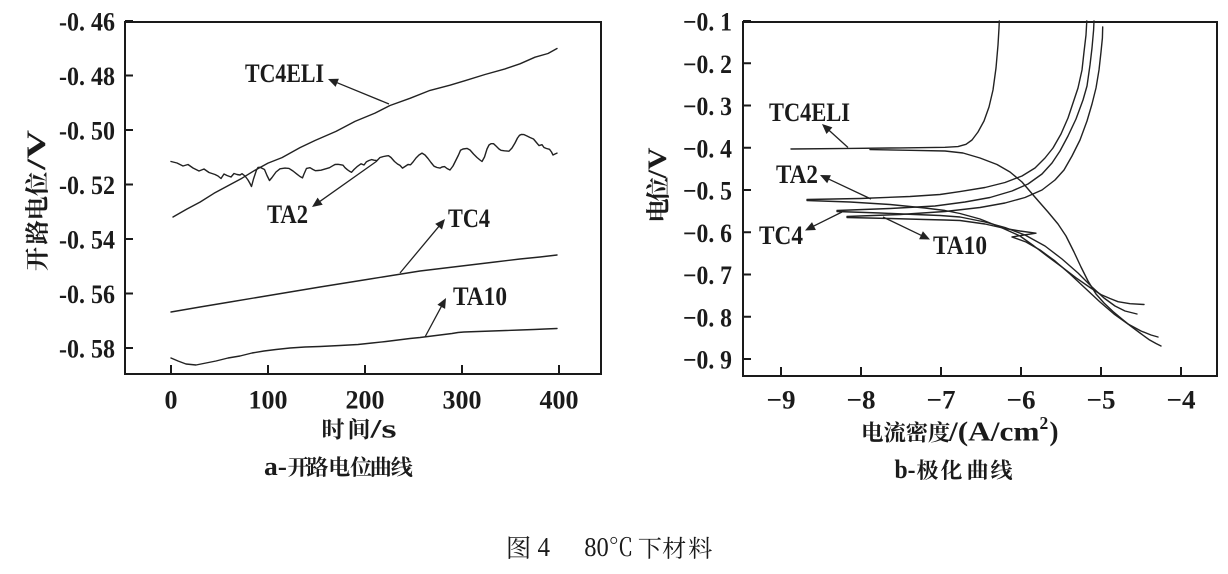 This screenshot has width=1228, height=574. I want to click on svg-text: −0. 6, so click(707, 233).